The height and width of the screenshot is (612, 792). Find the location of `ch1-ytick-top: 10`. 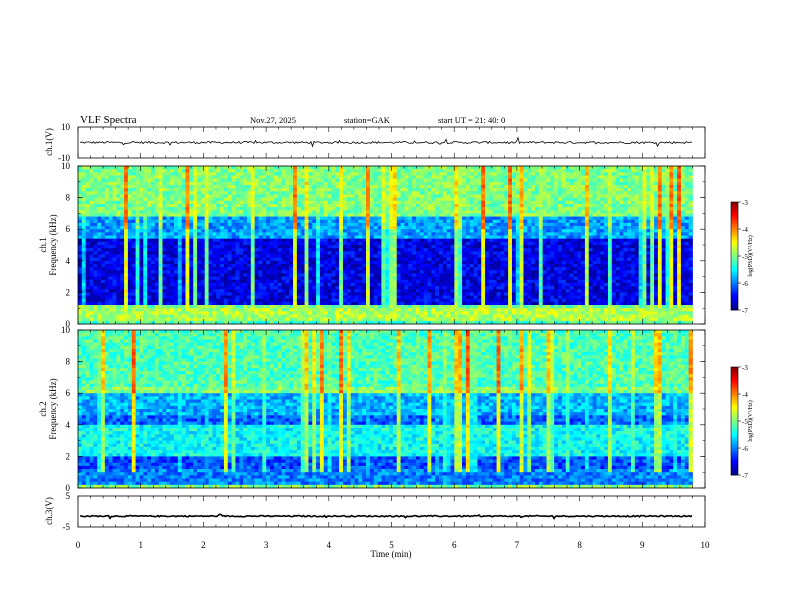

ch1-ytick-top: 10 is located at coordinates (66, 127).